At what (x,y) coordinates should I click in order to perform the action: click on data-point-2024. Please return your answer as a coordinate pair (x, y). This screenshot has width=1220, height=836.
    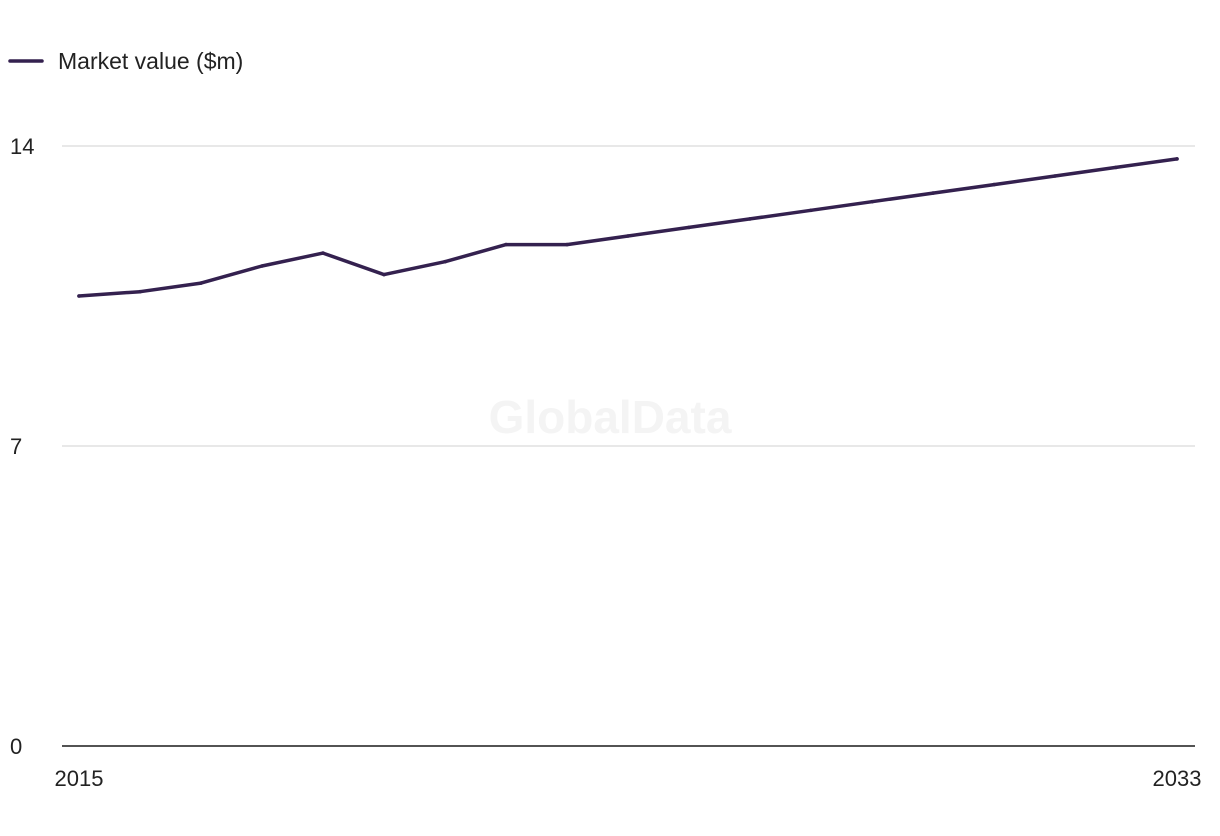
    Looking at the image, I should click on (628, 236).